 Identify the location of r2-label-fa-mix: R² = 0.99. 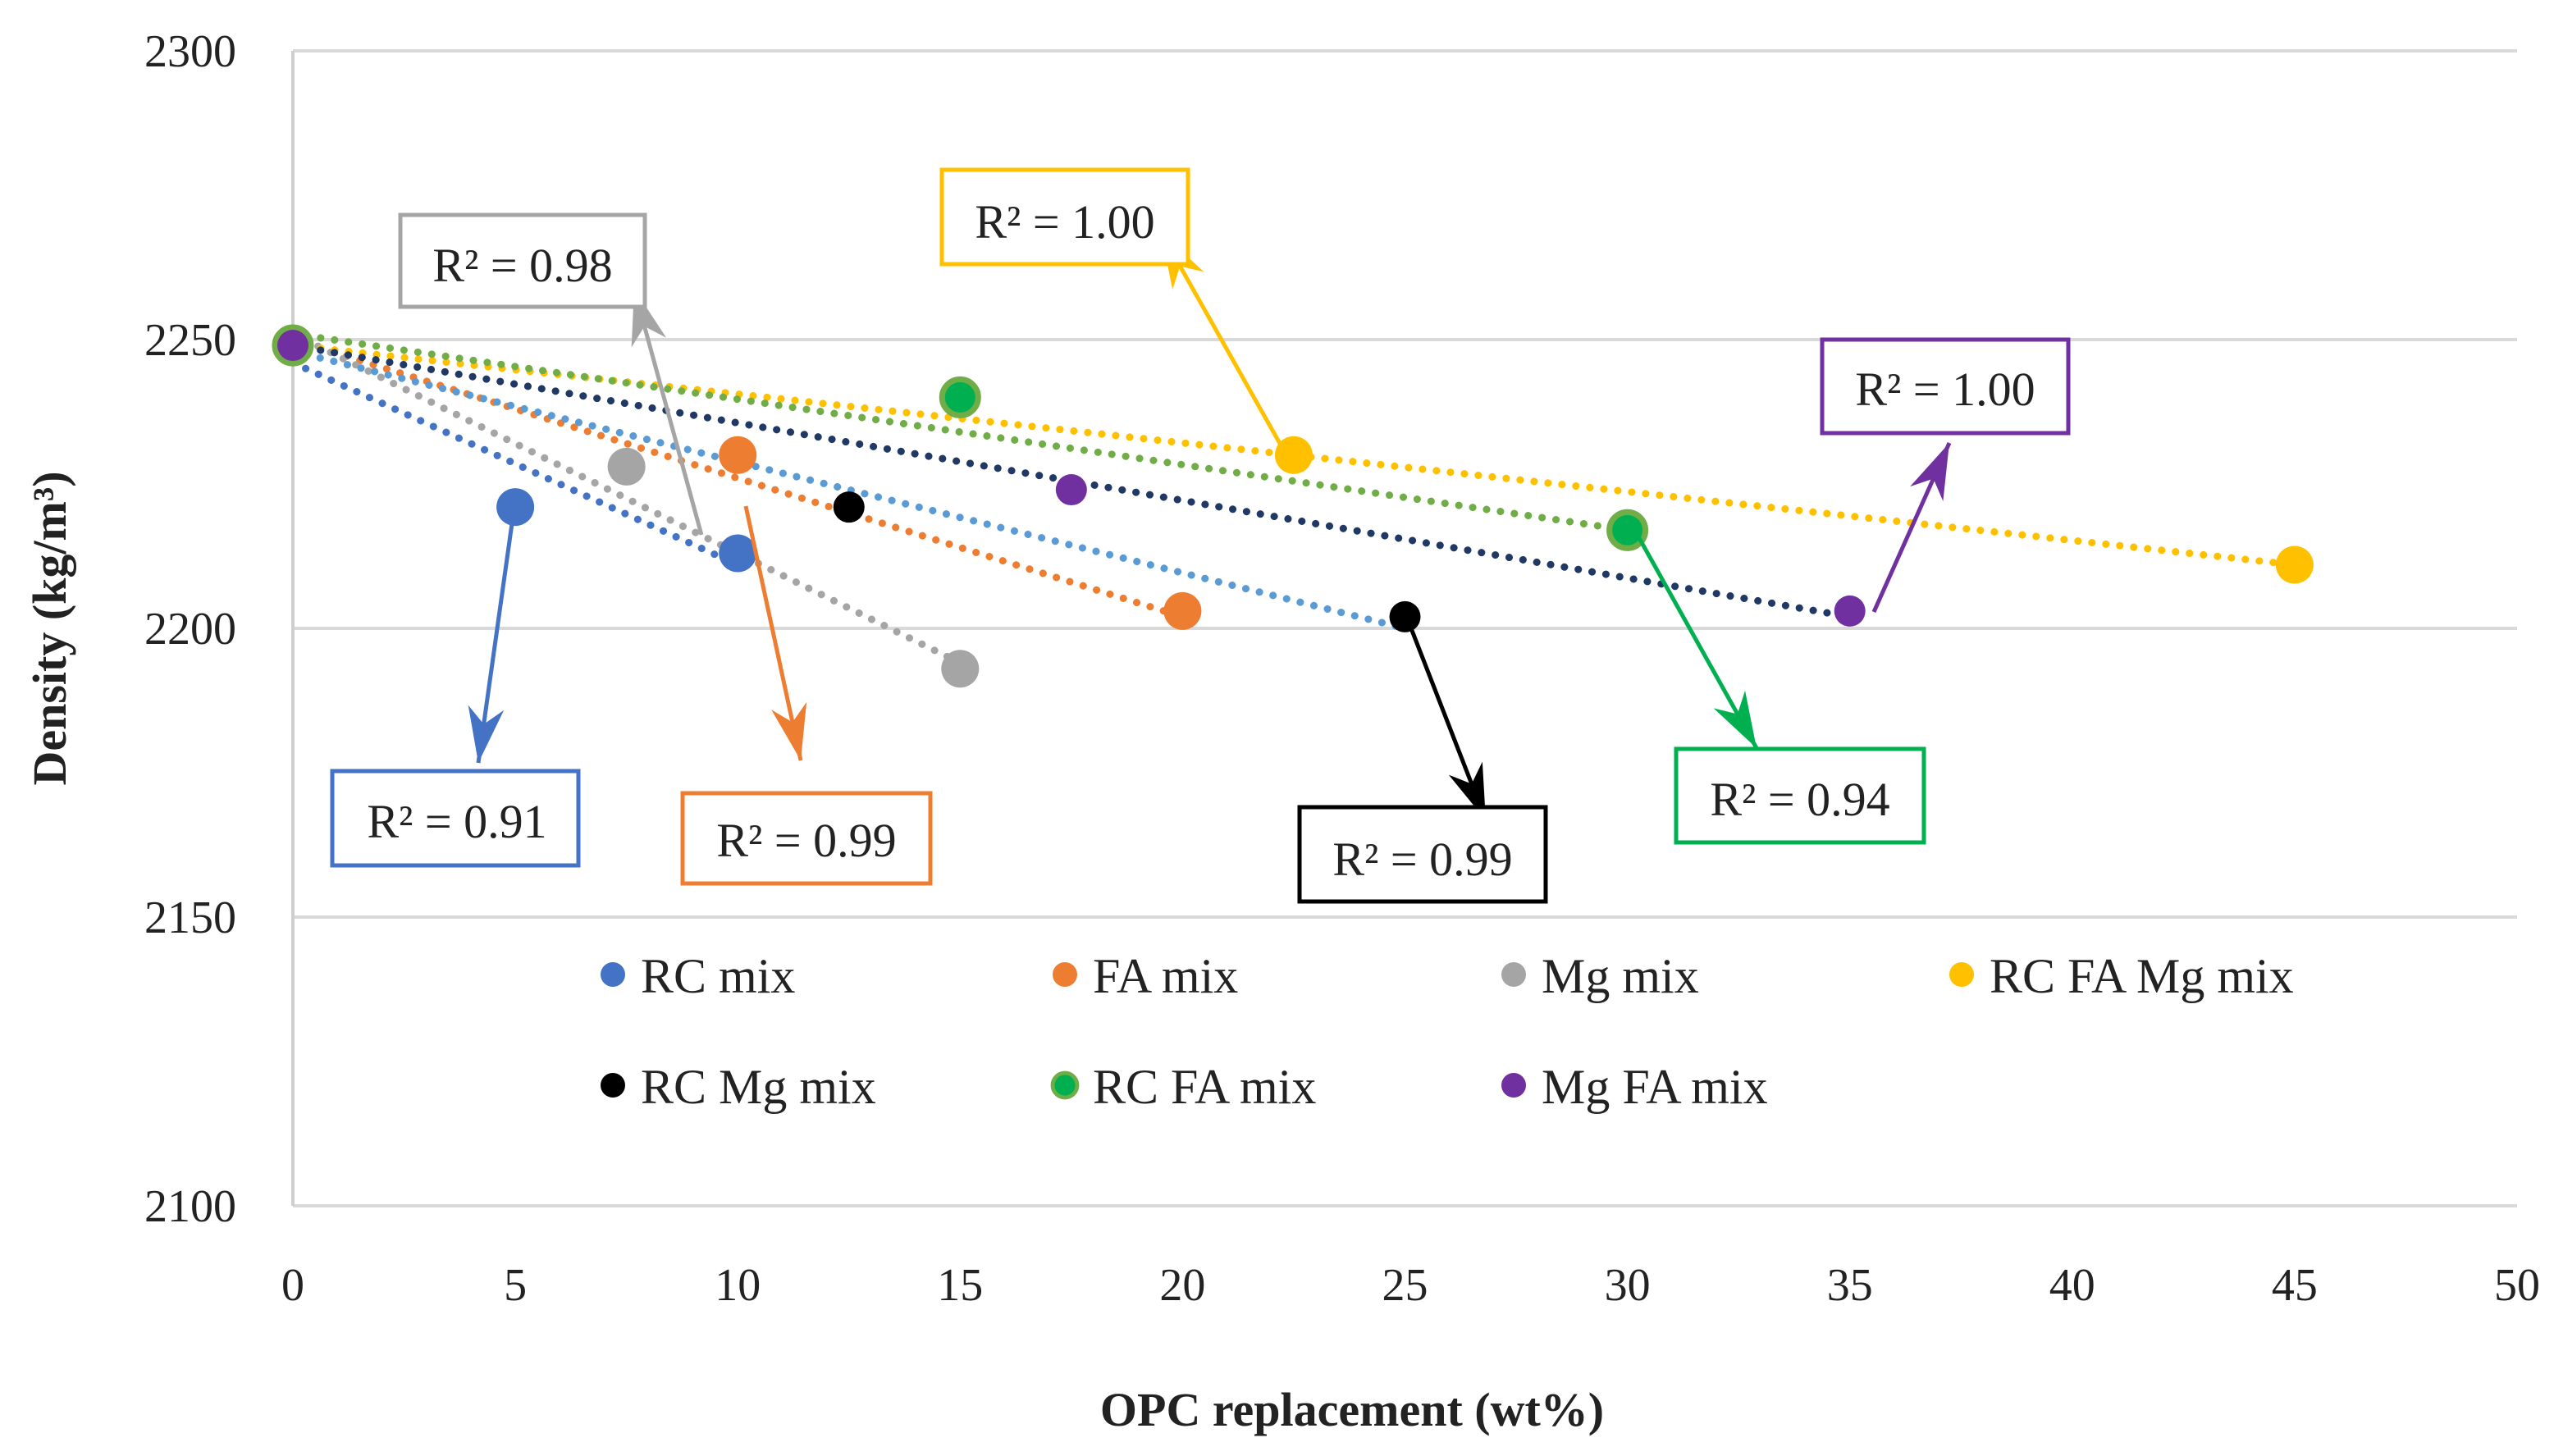
(806, 841).